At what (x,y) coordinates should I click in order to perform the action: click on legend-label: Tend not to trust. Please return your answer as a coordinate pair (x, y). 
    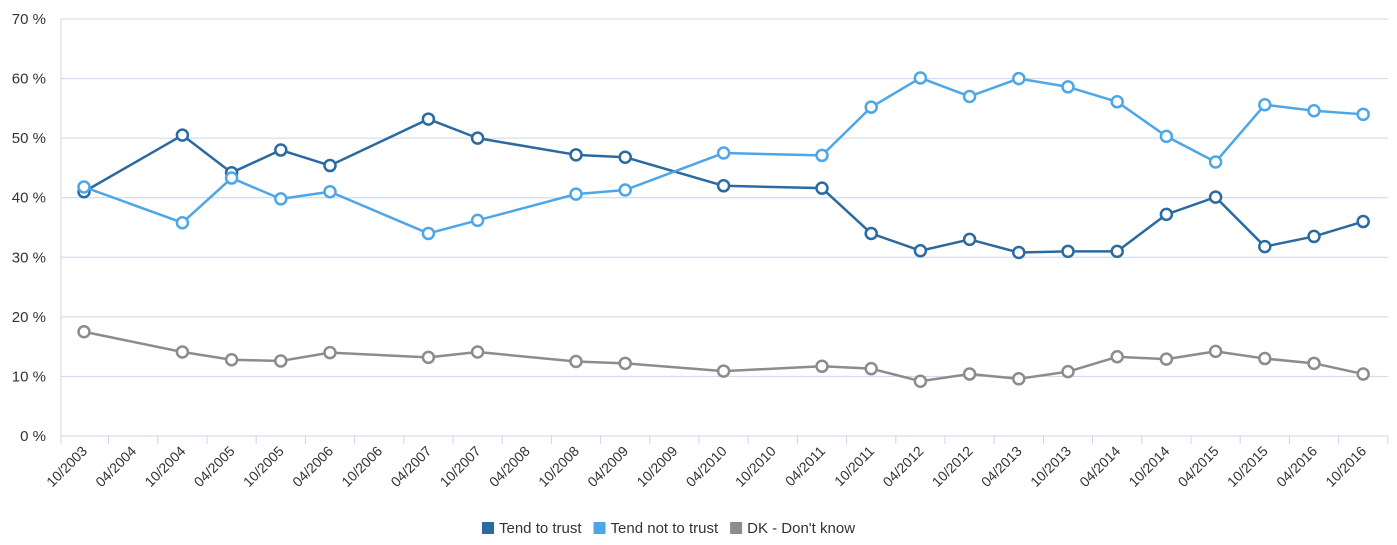
    Looking at the image, I should click on (665, 528).